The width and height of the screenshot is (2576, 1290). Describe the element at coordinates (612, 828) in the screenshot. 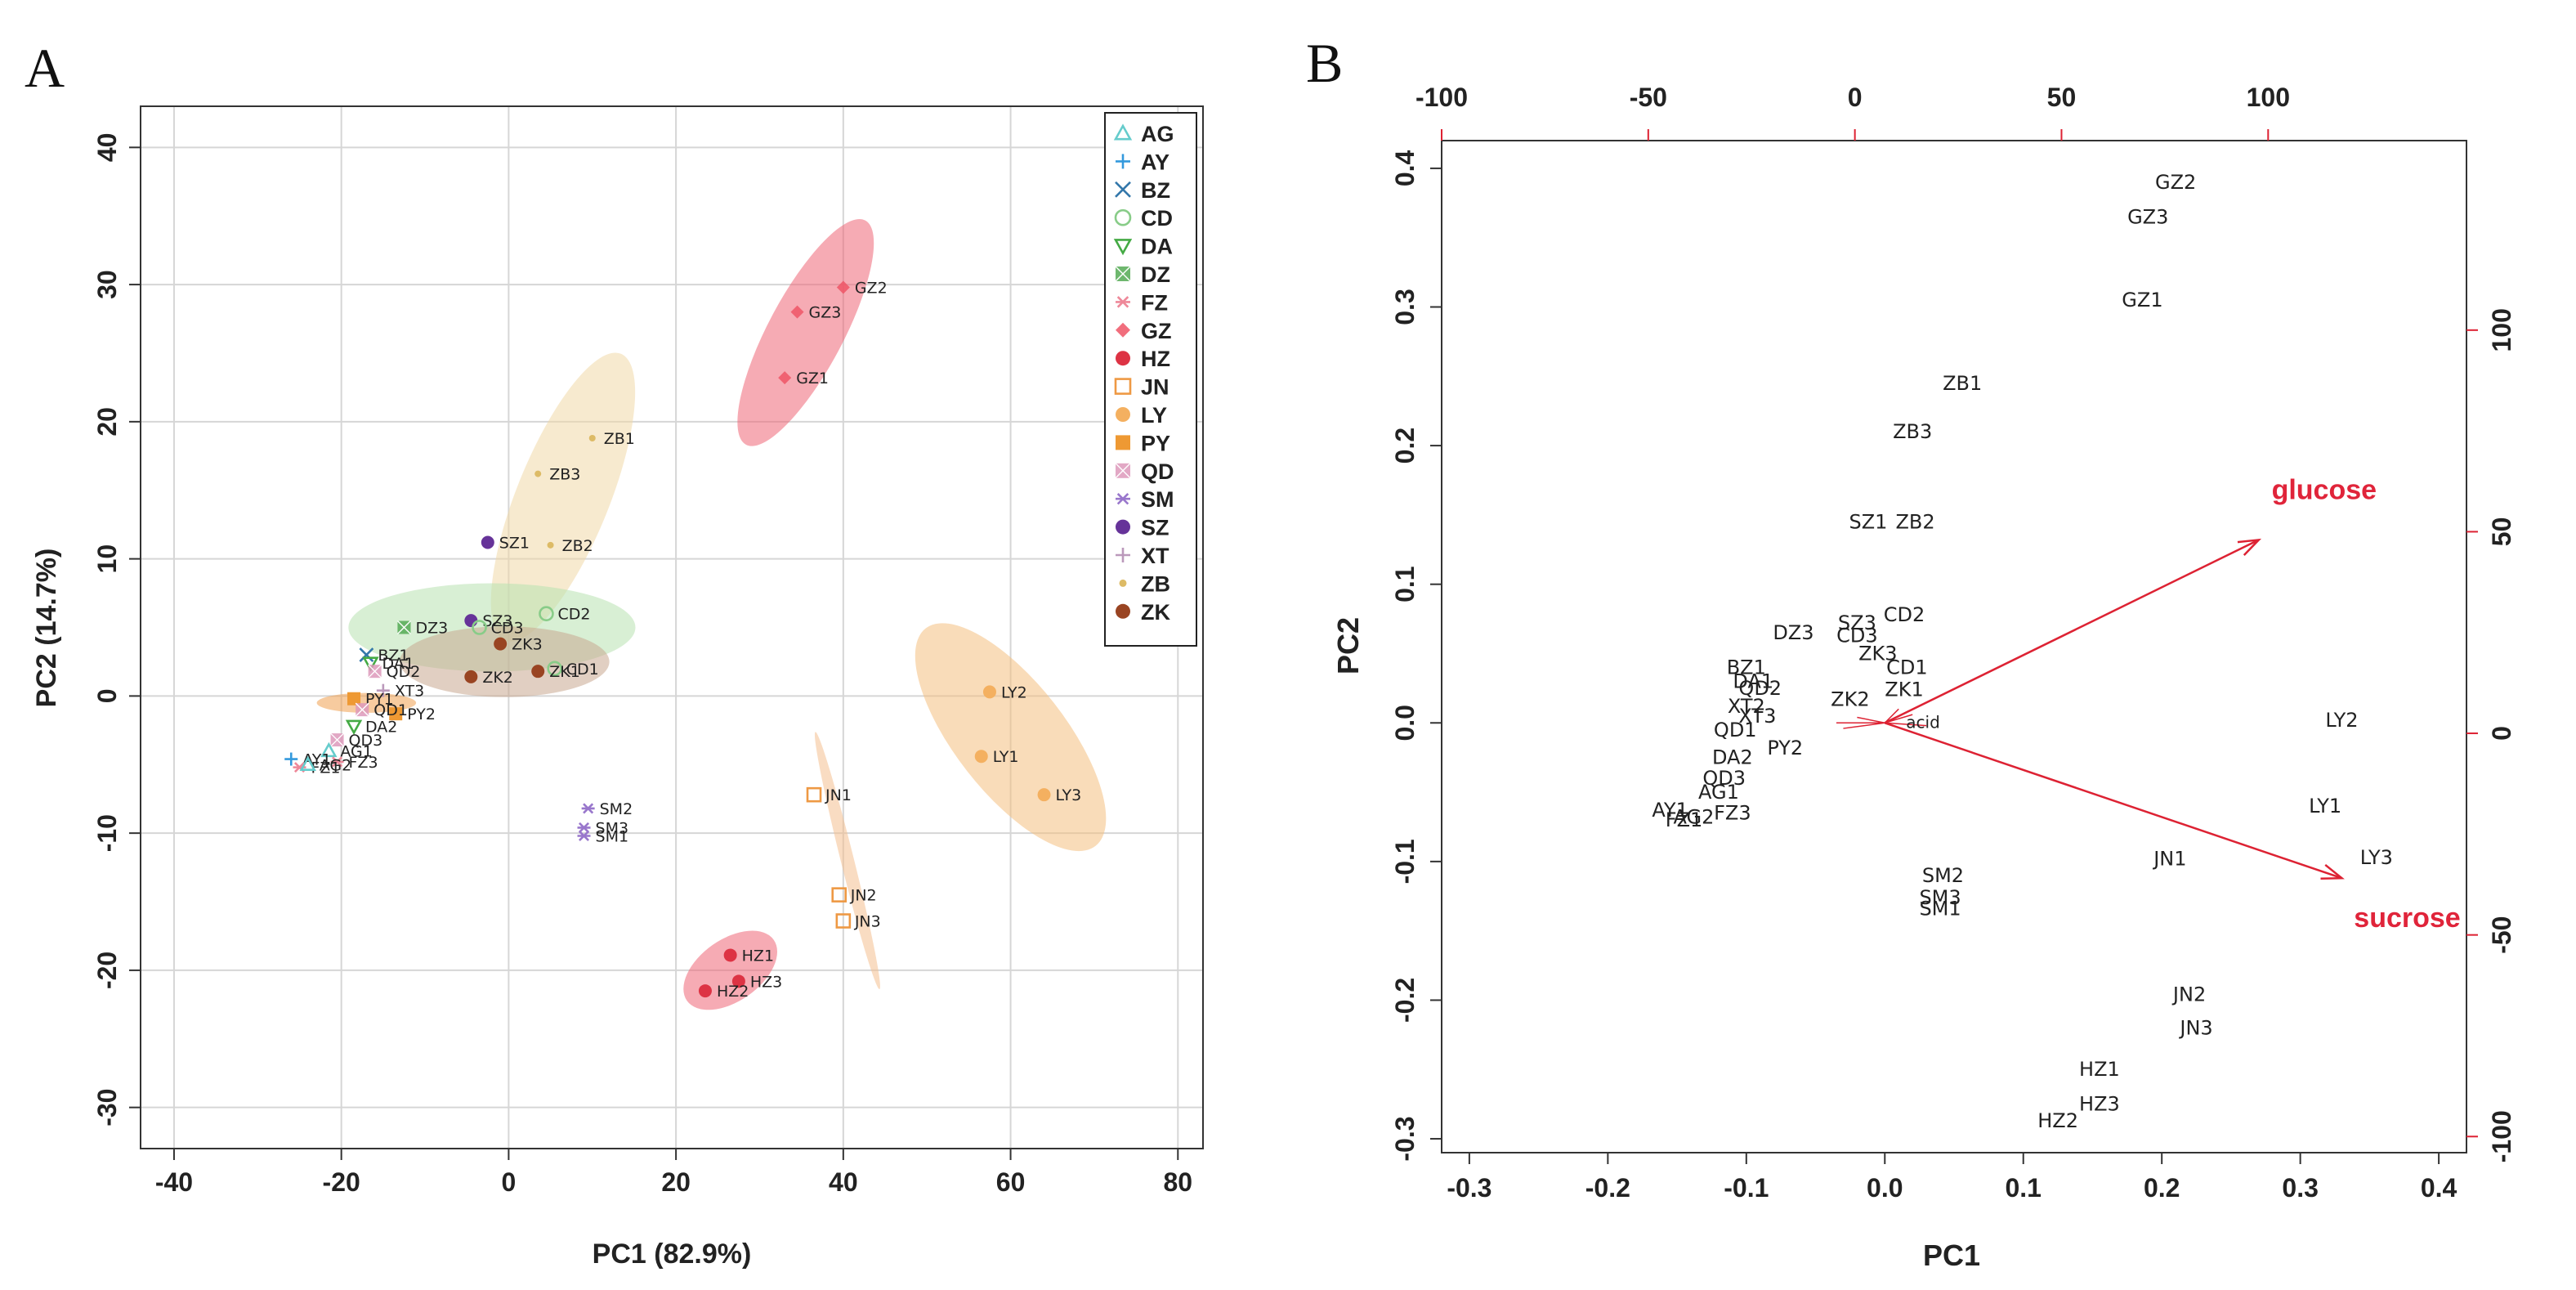

I see `point-label-sm3: SM3` at that location.